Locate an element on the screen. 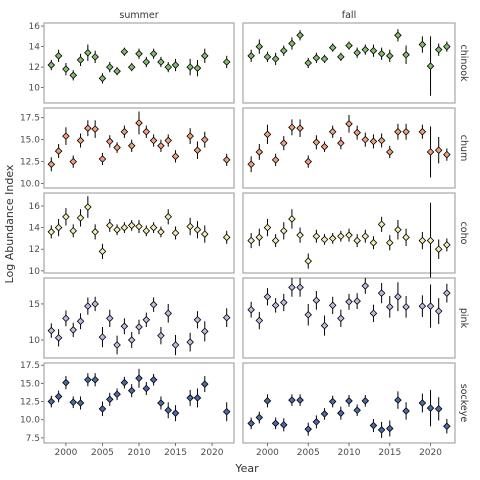  x-tick-label: 2020 is located at coordinates (212, 453).